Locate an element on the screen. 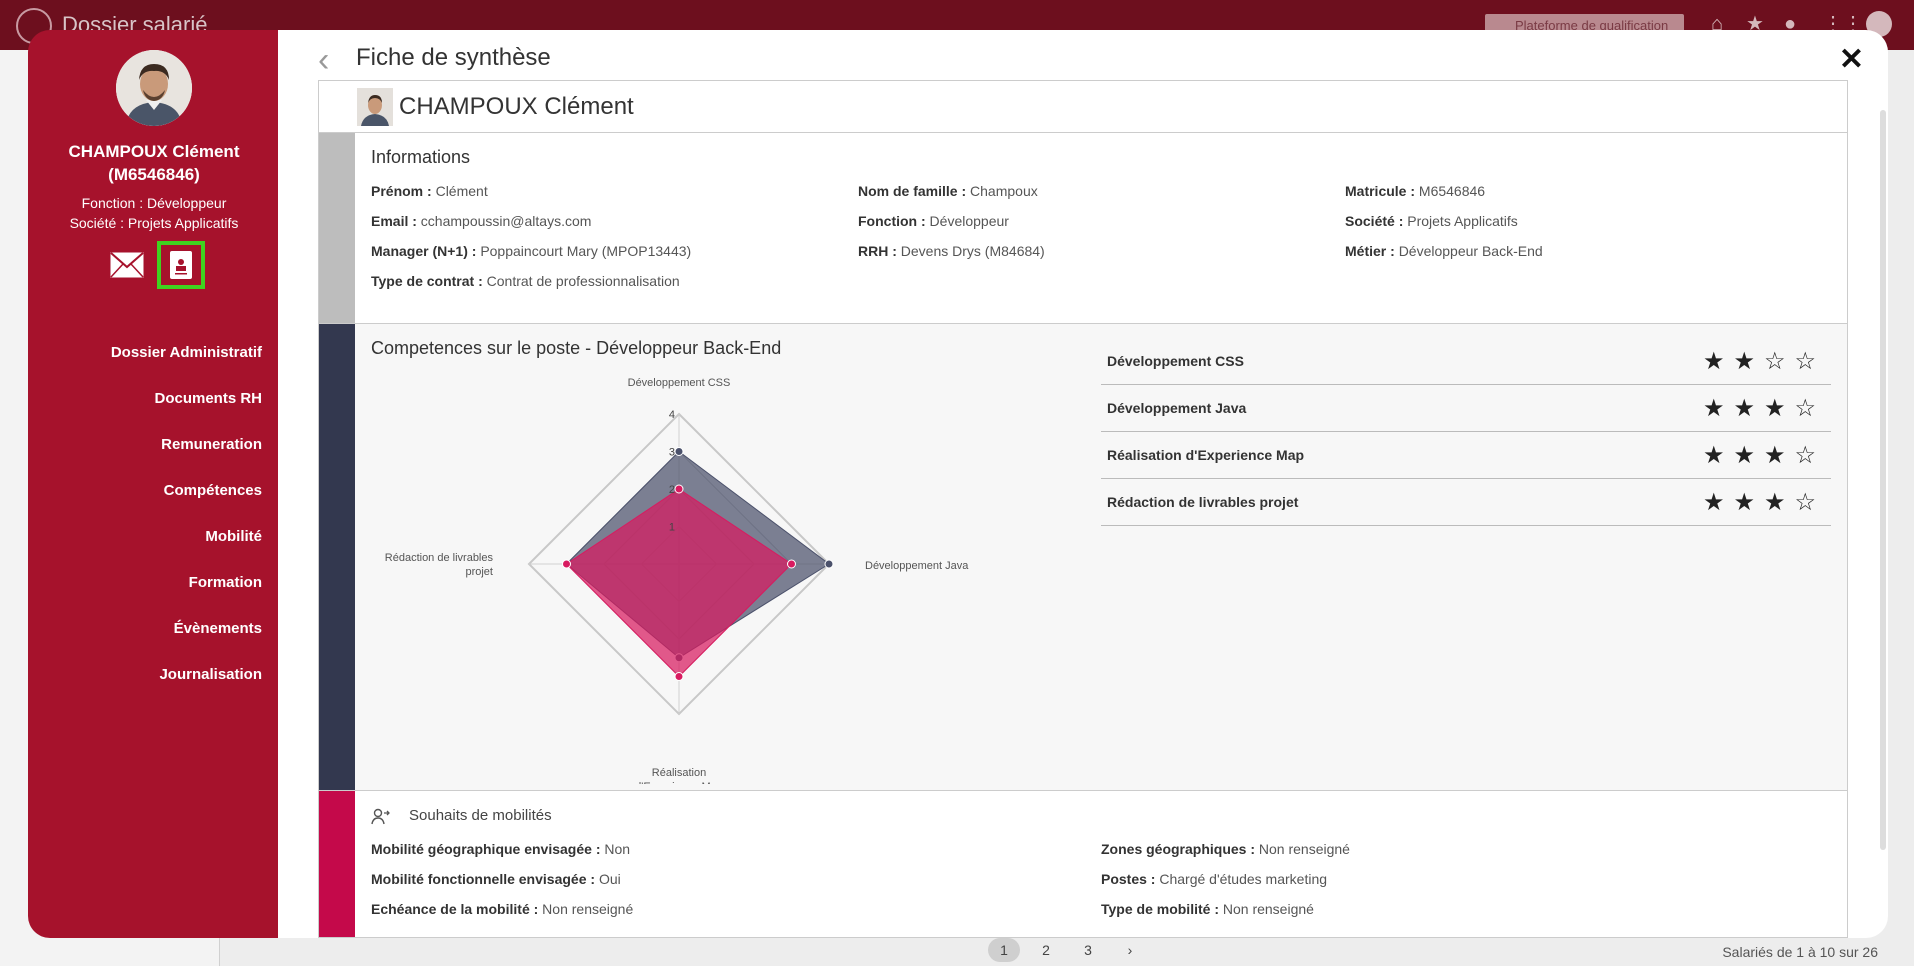 This screenshot has height=966, width=1914. nav-mobilite: Mobilité is located at coordinates (233, 536).